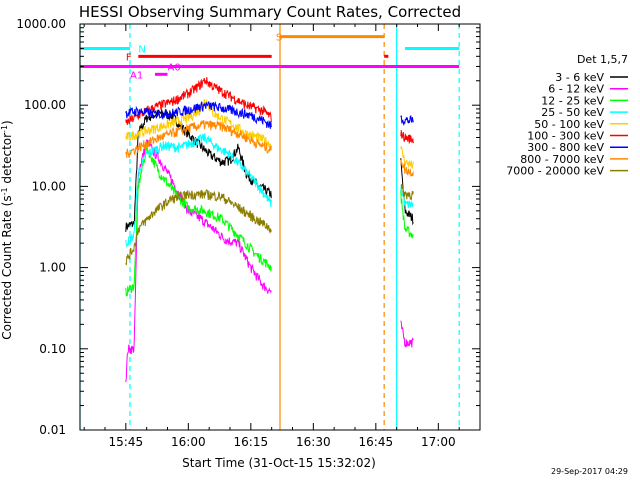  I want to click on flag-label-0: N, so click(141, 49).